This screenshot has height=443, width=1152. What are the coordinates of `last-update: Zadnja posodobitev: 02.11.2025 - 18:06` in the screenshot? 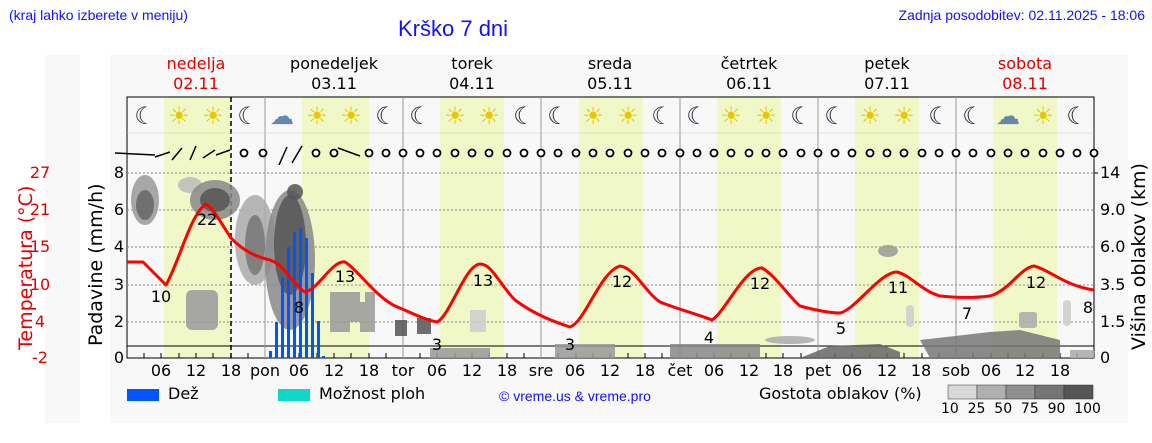 It's located at (1021, 15).